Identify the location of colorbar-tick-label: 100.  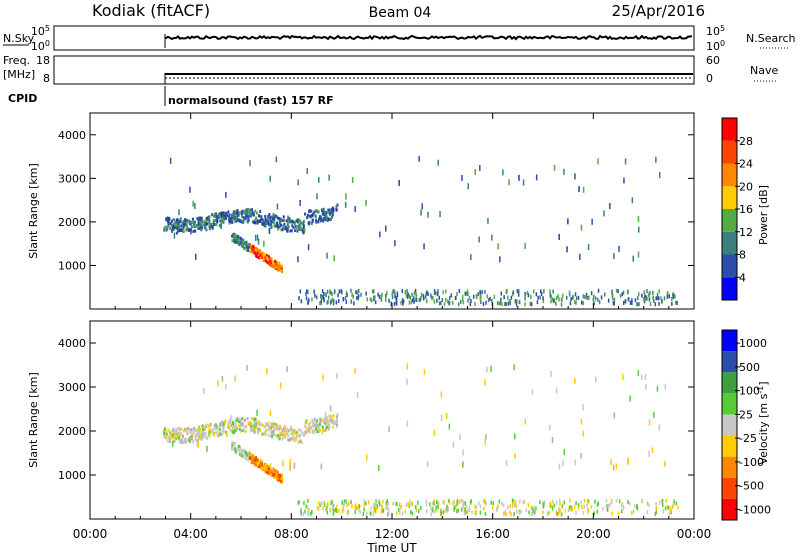
(749, 391).